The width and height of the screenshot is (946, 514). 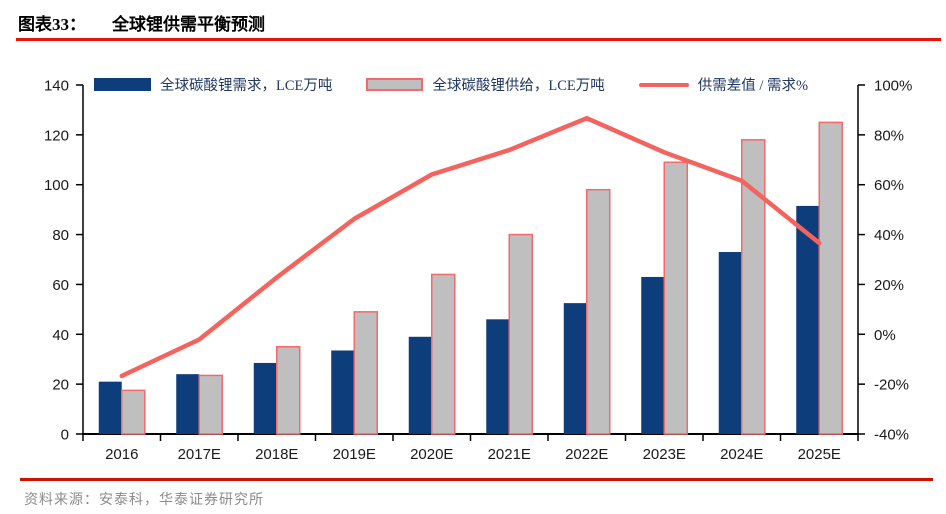 What do you see at coordinates (56, 86) in the screenshot?
I see `left-axis-label: 140` at bounding box center [56, 86].